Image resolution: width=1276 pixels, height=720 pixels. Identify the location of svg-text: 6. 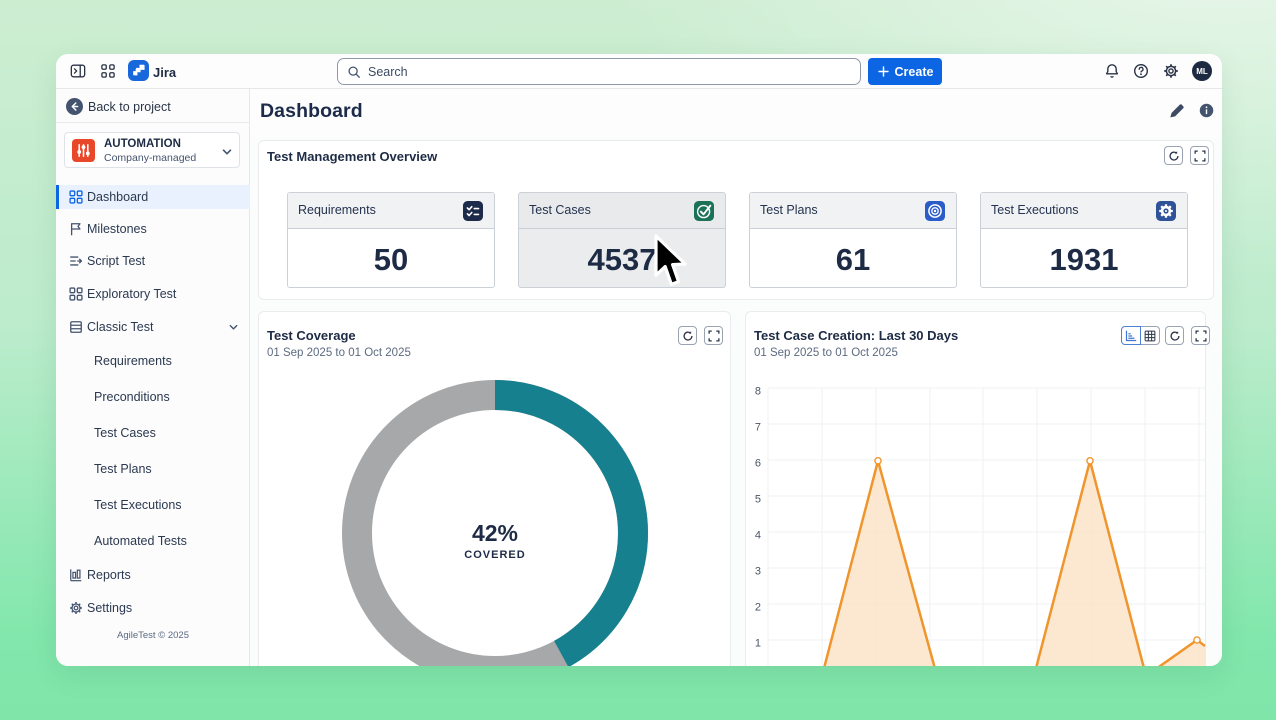
(758, 464).